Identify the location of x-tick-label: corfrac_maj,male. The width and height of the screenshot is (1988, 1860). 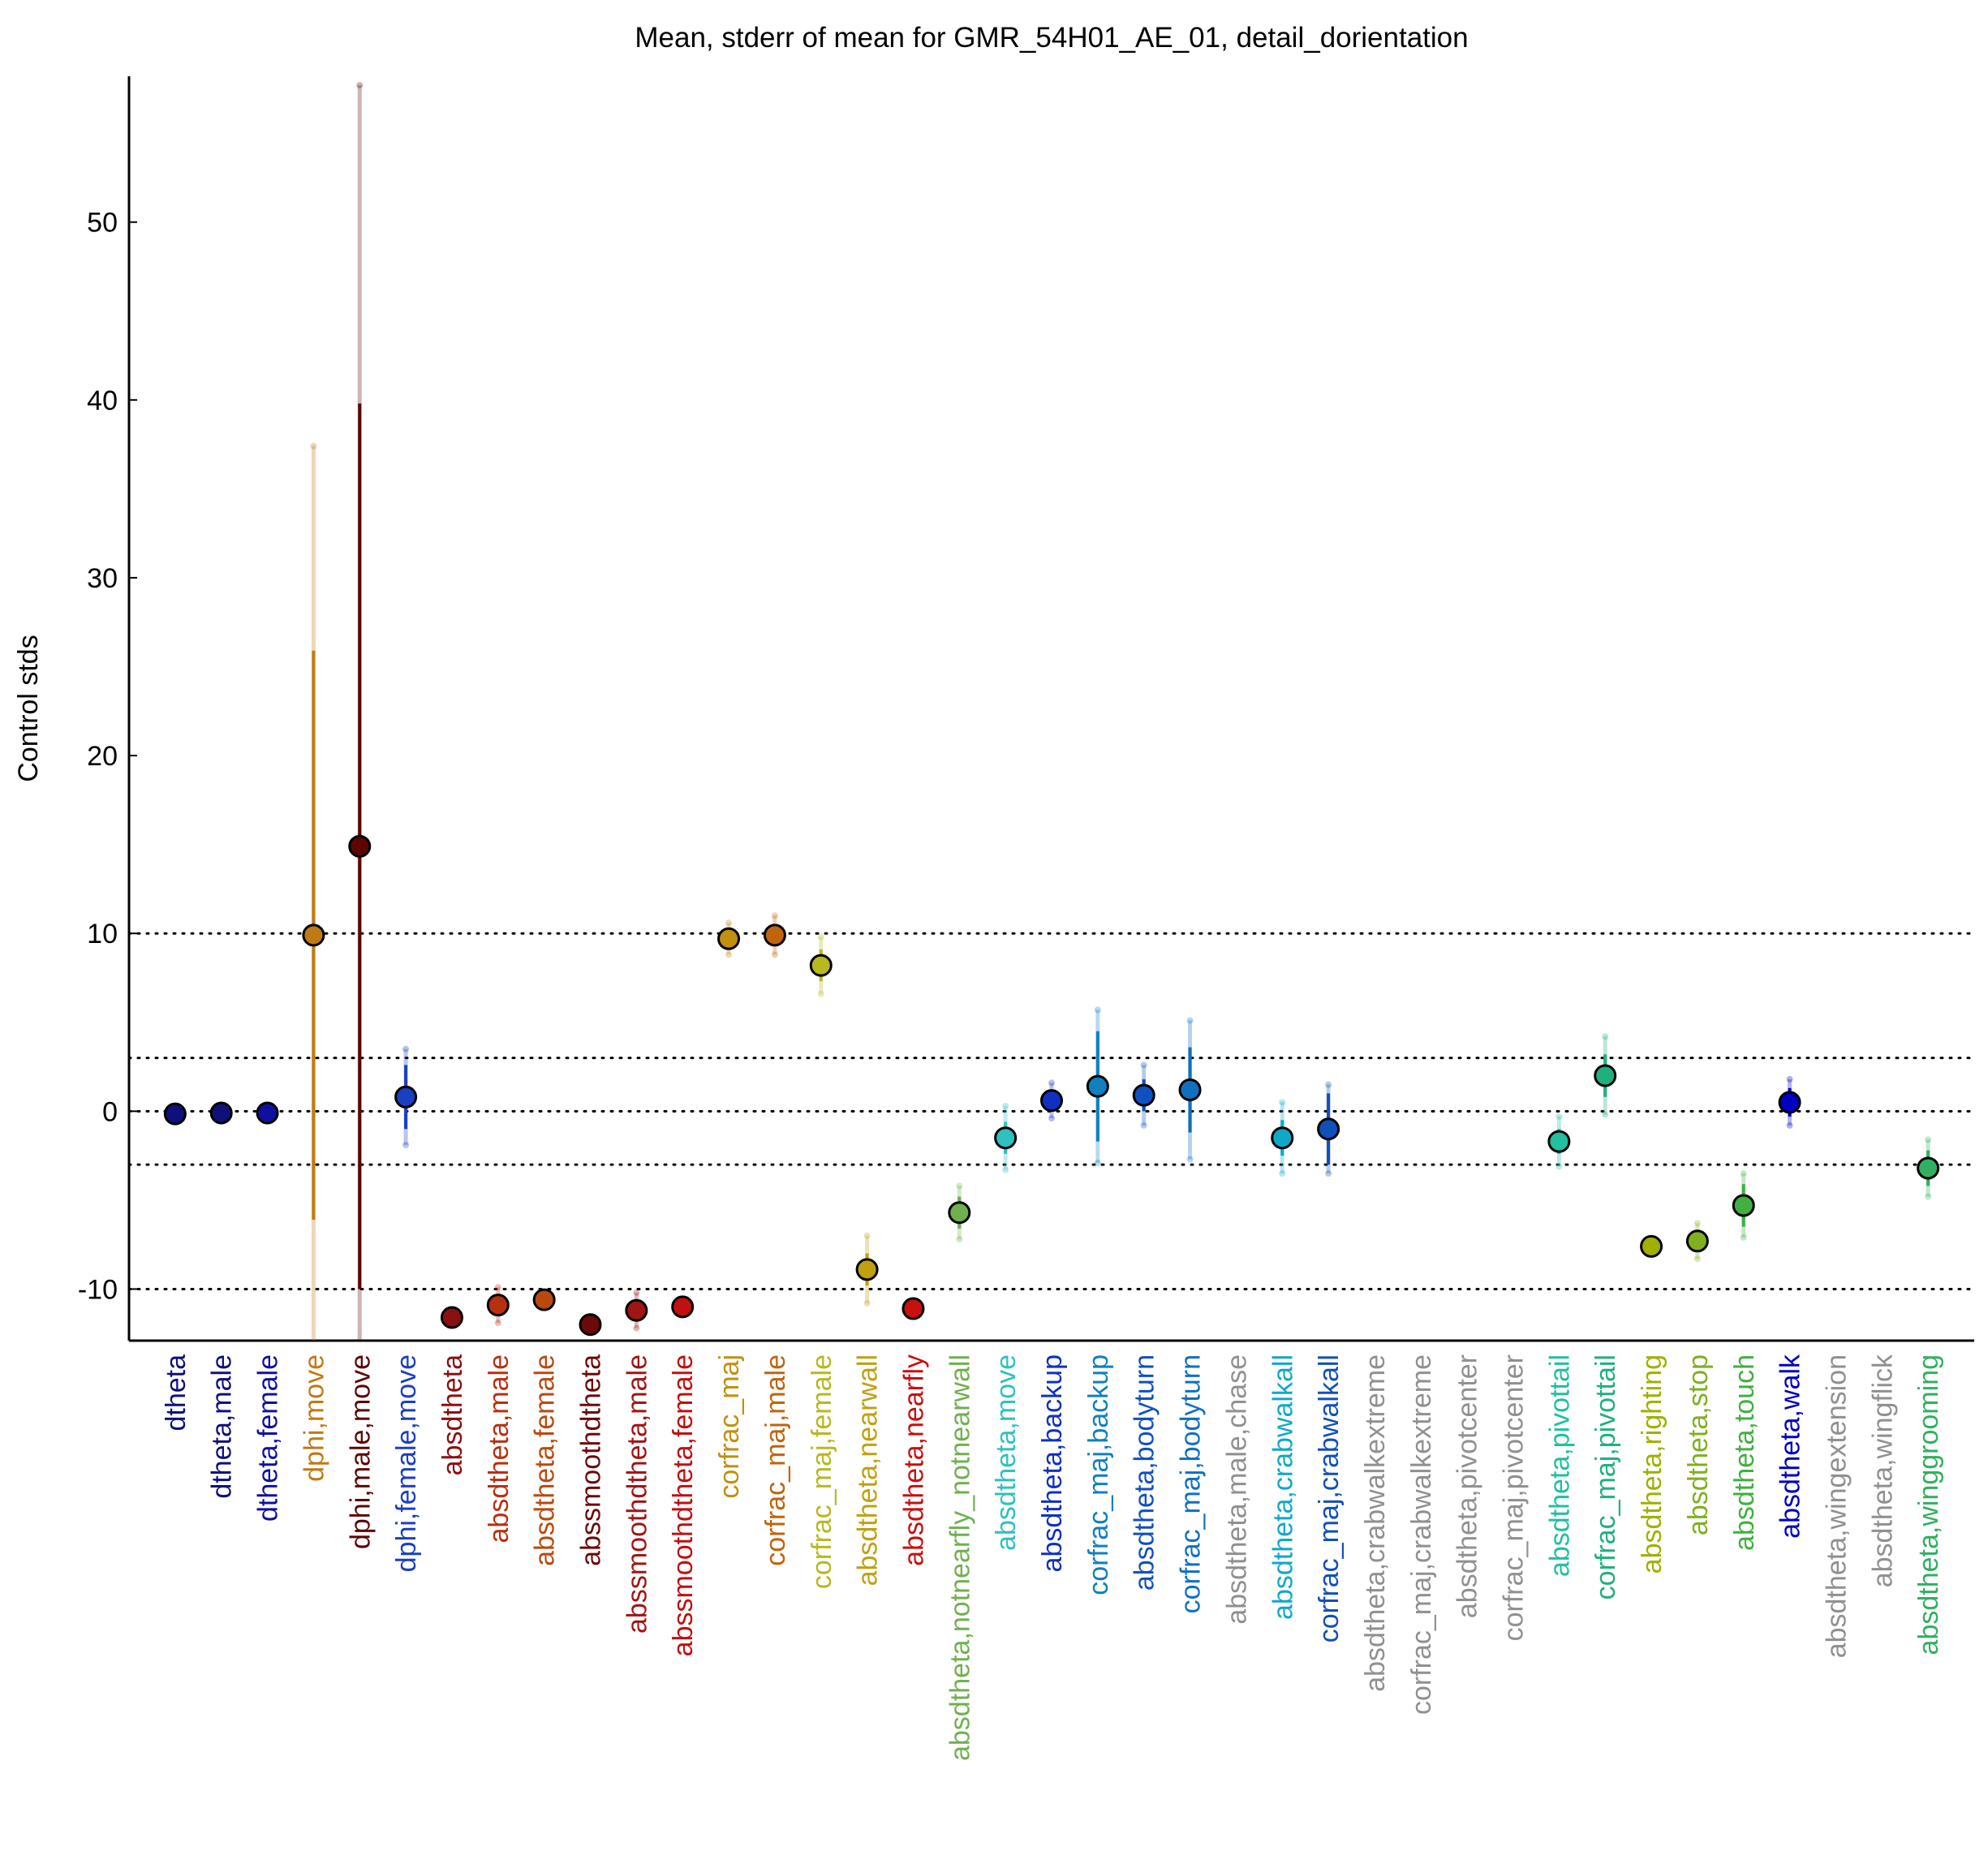
(775, 1460).